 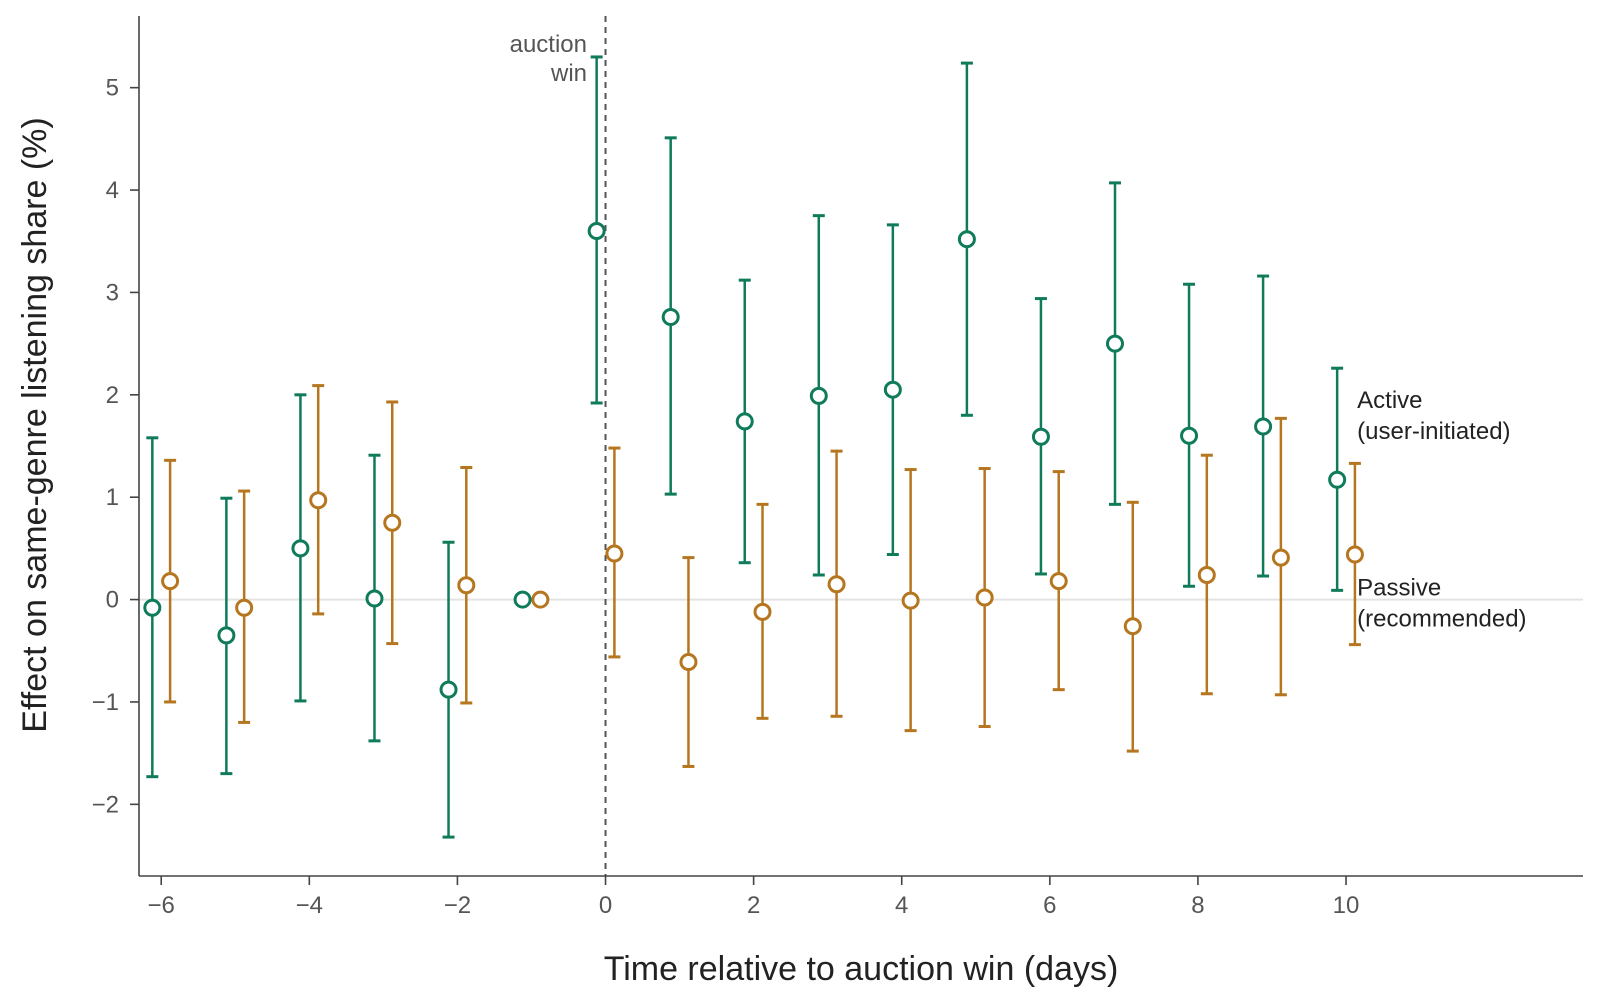 I want to click on x-tick-label: 2, so click(x=753, y=905).